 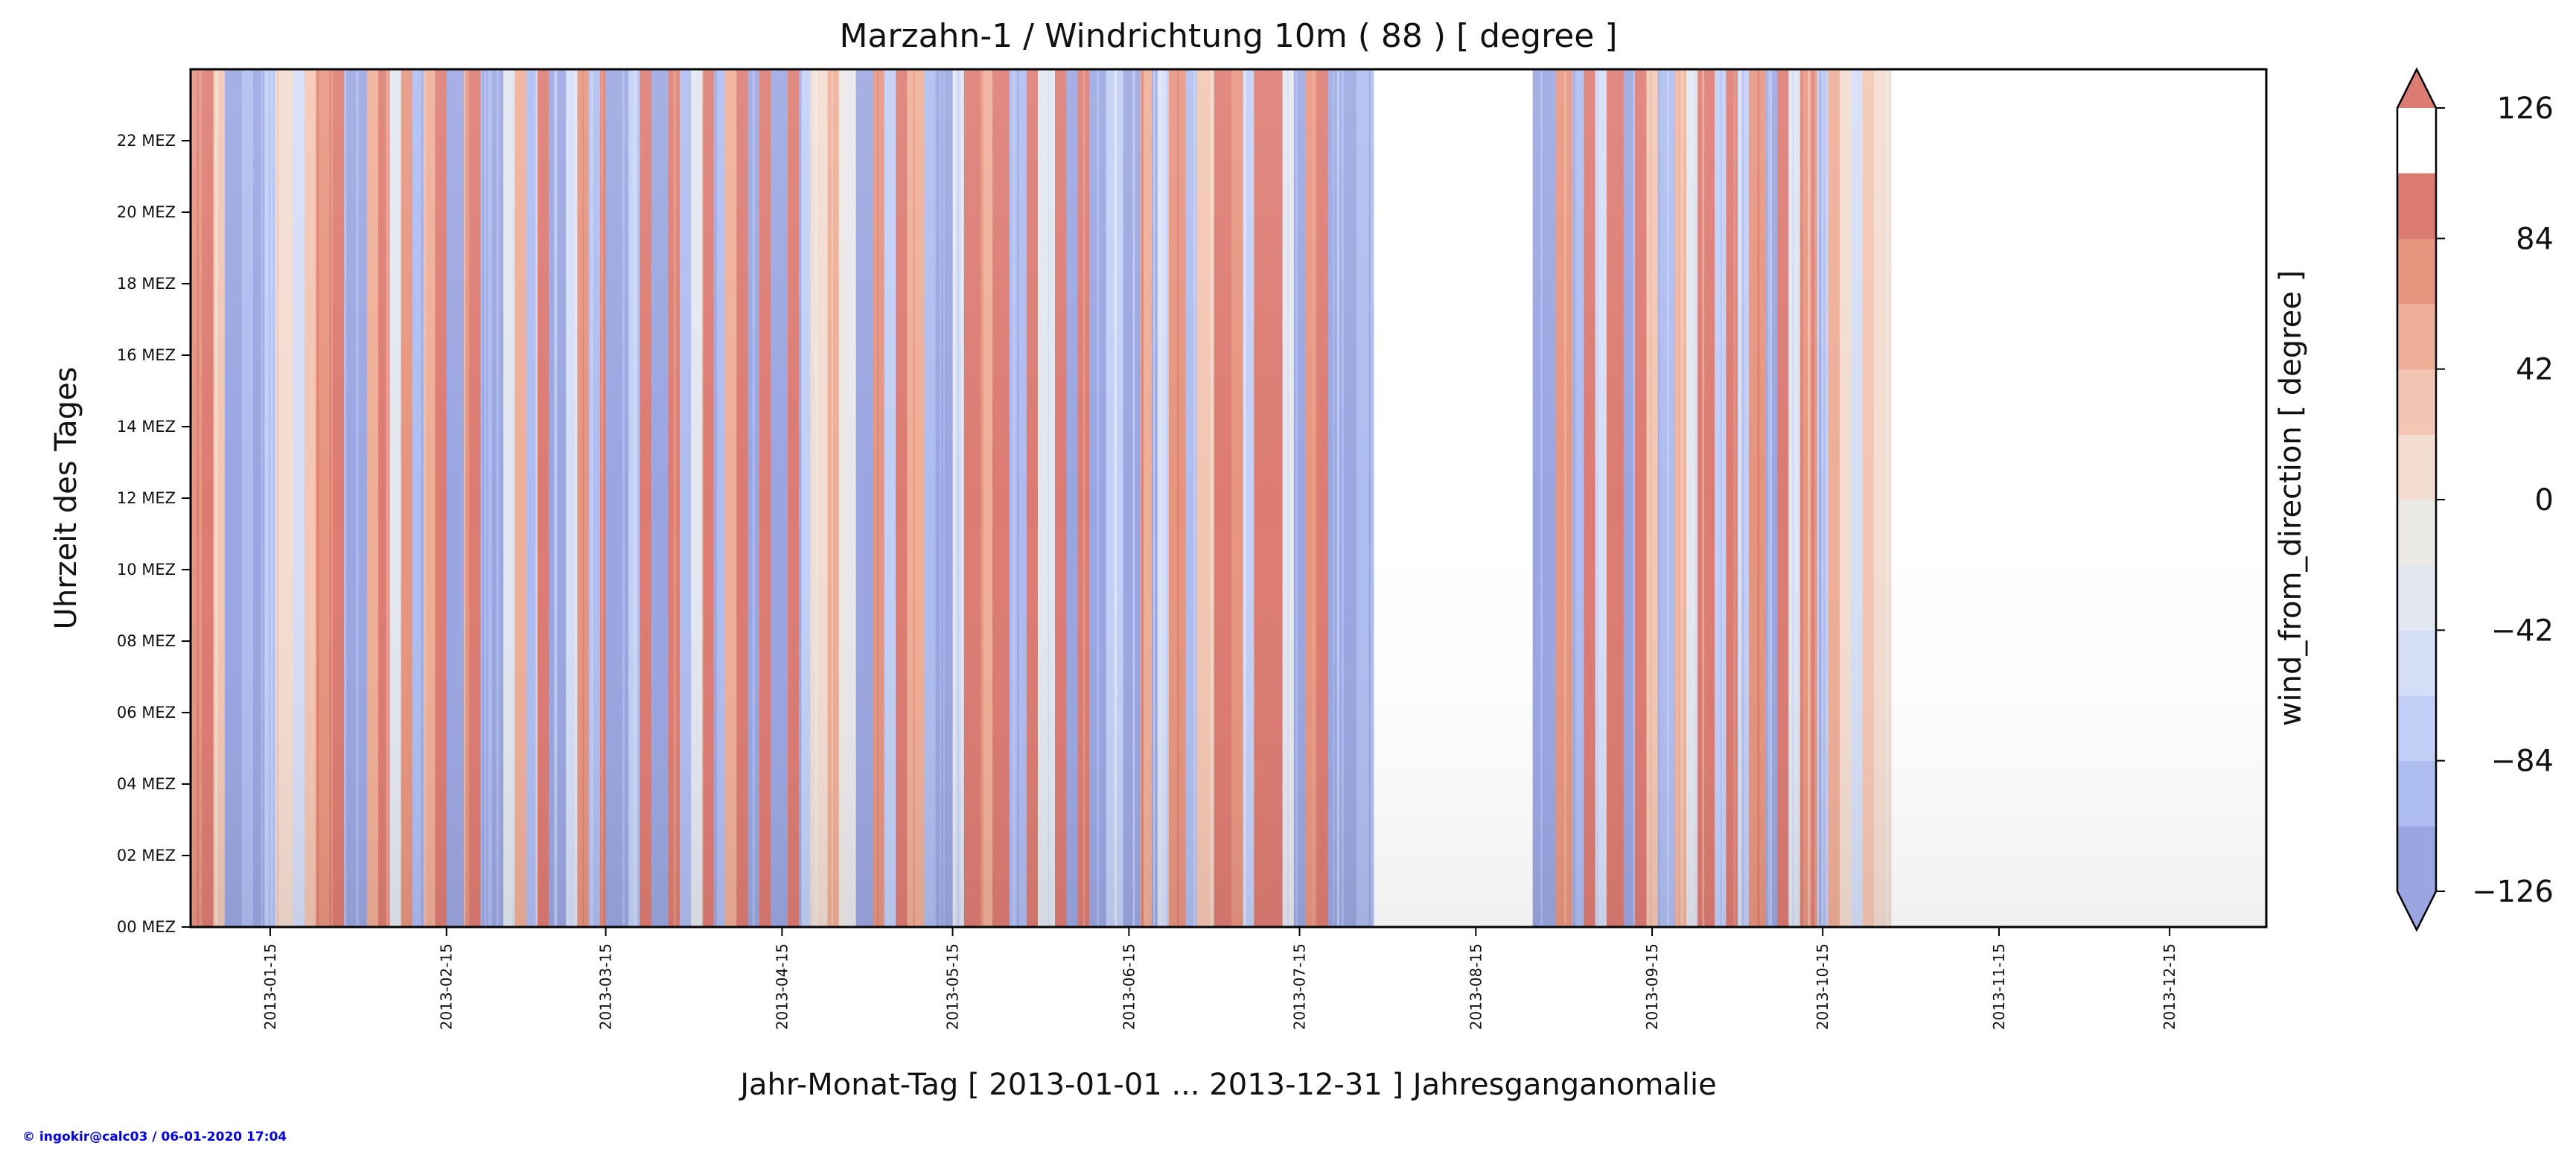 What do you see at coordinates (2535, 239) in the screenshot?
I see `colorbar-tick-label: 84` at bounding box center [2535, 239].